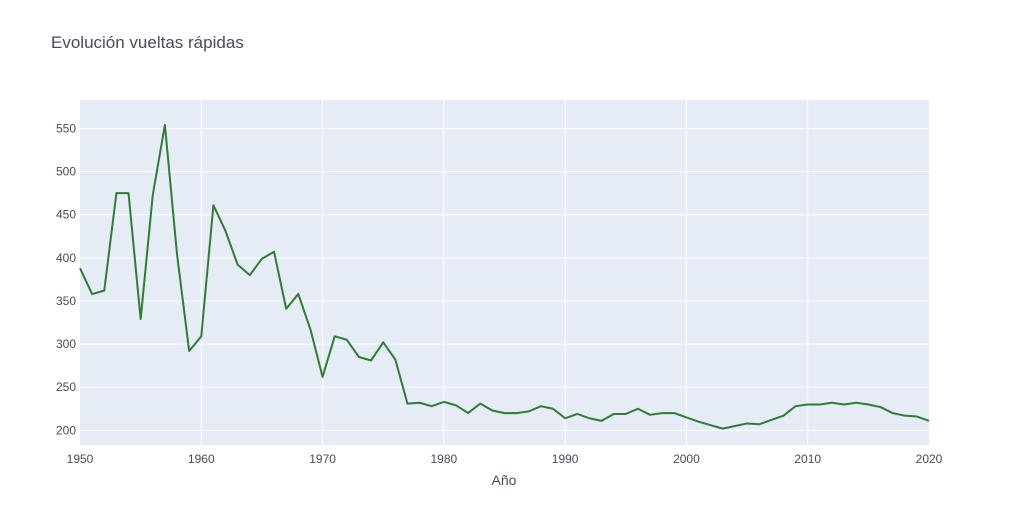 Image resolution: width=1009 pixels, height=525 pixels. What do you see at coordinates (565, 459) in the screenshot?
I see `x-tick-label: 1990` at bounding box center [565, 459].